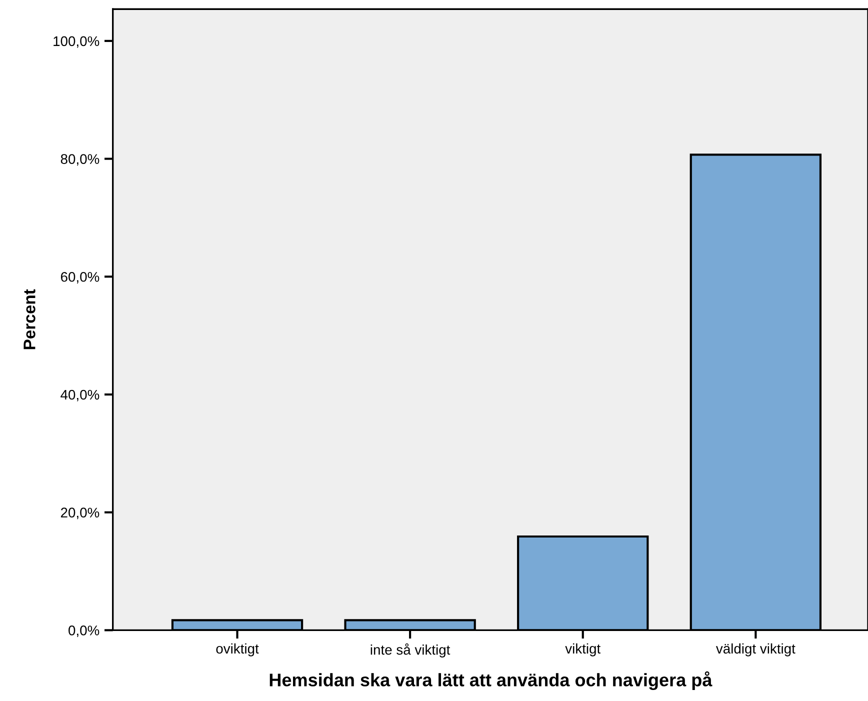 The image size is (868, 701). Describe the element at coordinates (84, 632) in the screenshot. I see `y-tick-label: 0,0%` at that location.